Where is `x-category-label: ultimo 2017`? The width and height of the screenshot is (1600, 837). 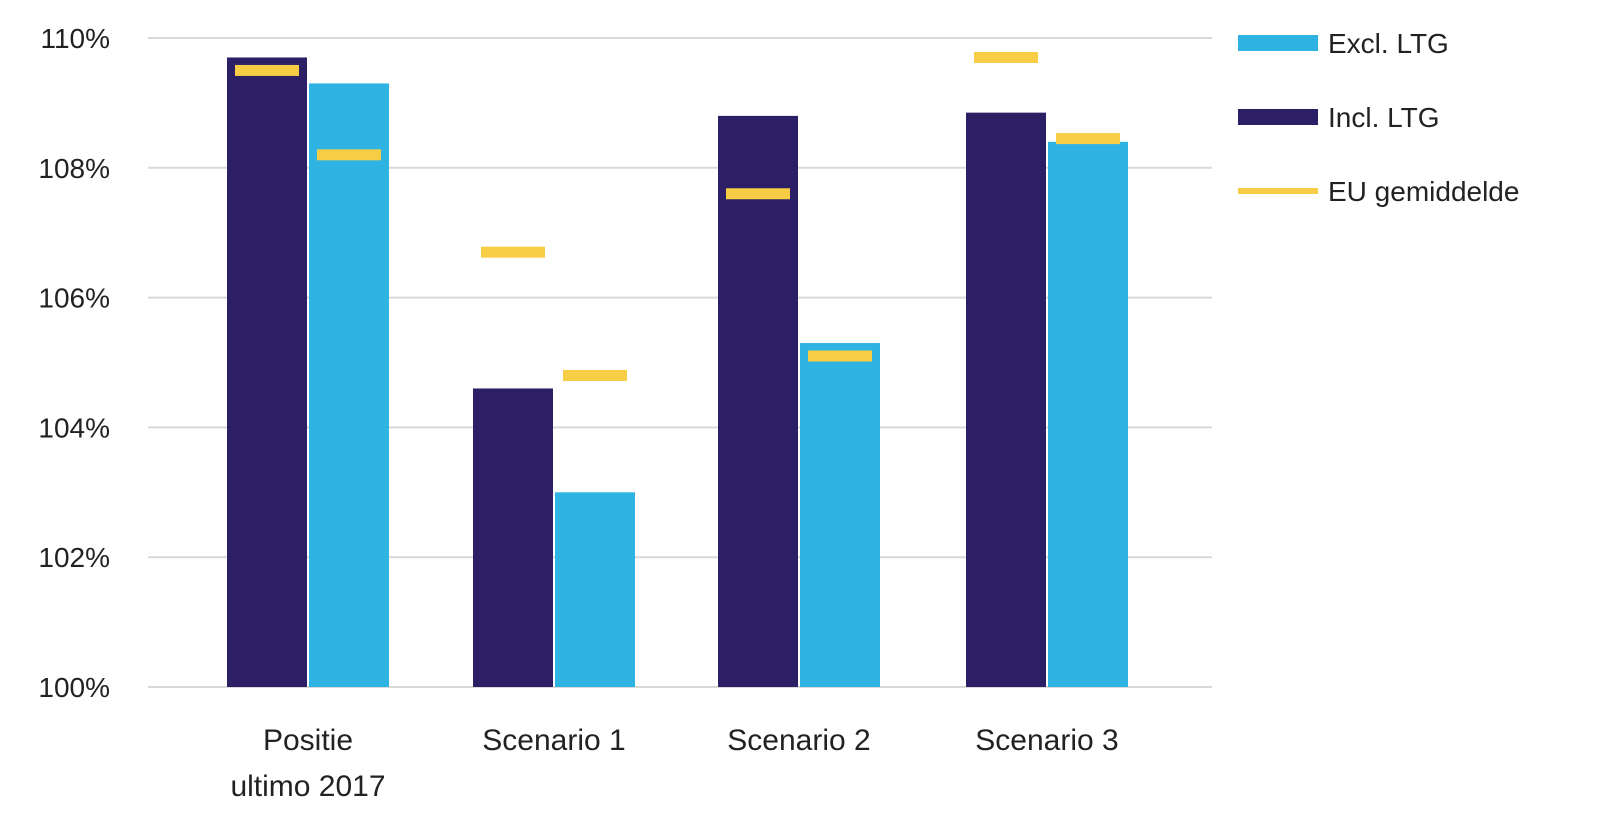 x-category-label: ultimo 2017 is located at coordinates (307, 786).